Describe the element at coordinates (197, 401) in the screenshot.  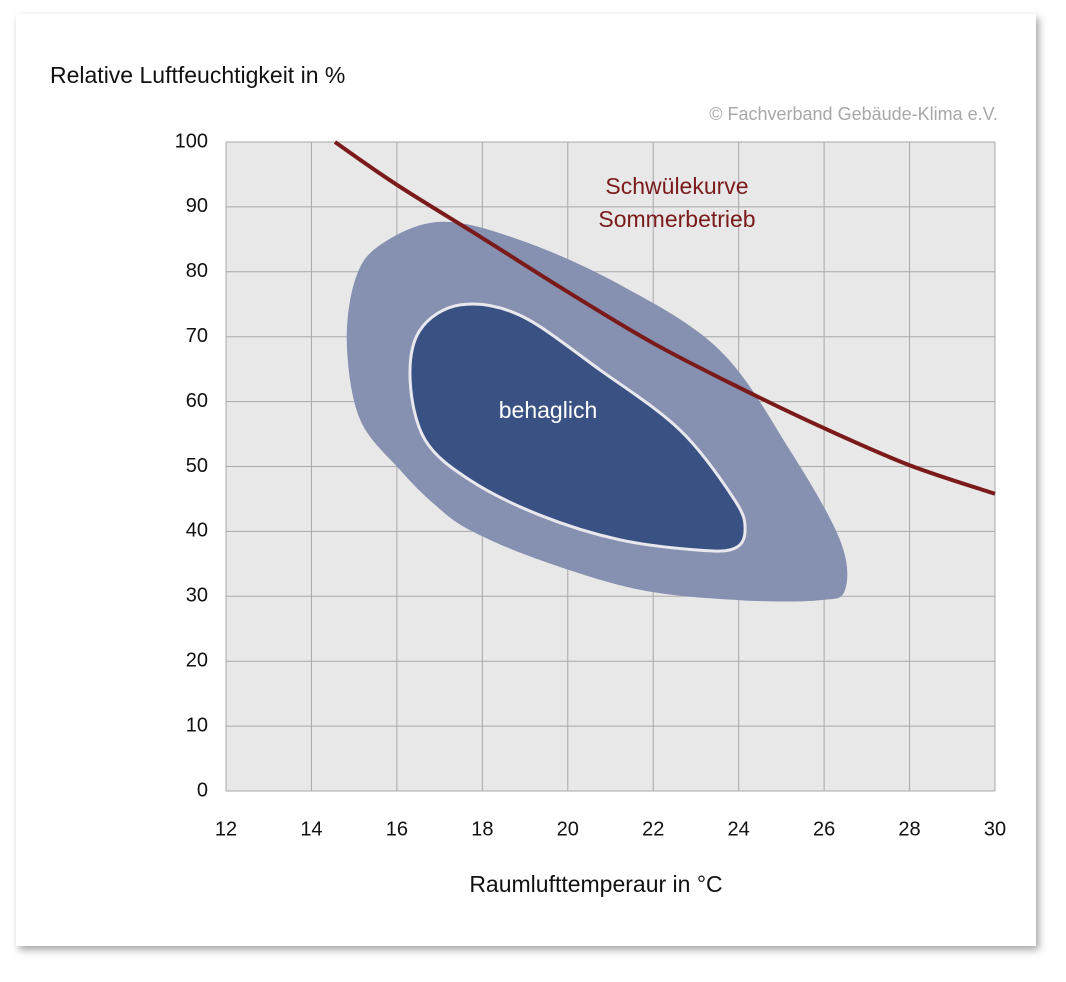
I see `y-tick-label: 60` at that location.